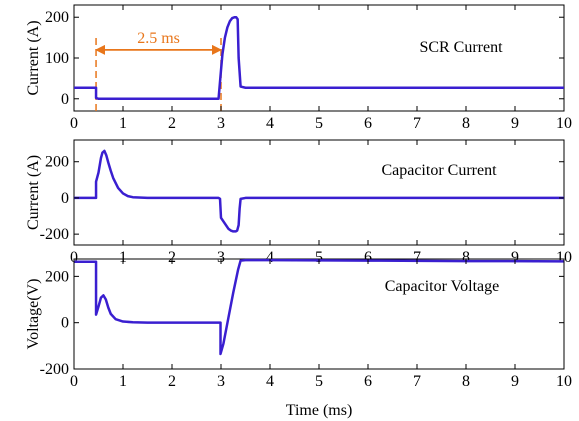 The width and height of the screenshot is (579, 421). What do you see at coordinates (442, 286) in the screenshot?
I see `panel-title: Capacitor Voltage` at bounding box center [442, 286].